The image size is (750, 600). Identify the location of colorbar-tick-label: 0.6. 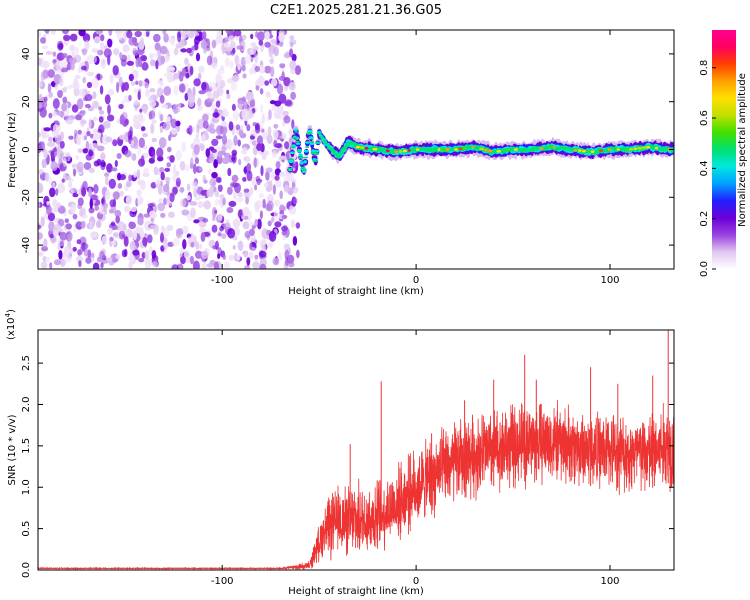
(704, 118).